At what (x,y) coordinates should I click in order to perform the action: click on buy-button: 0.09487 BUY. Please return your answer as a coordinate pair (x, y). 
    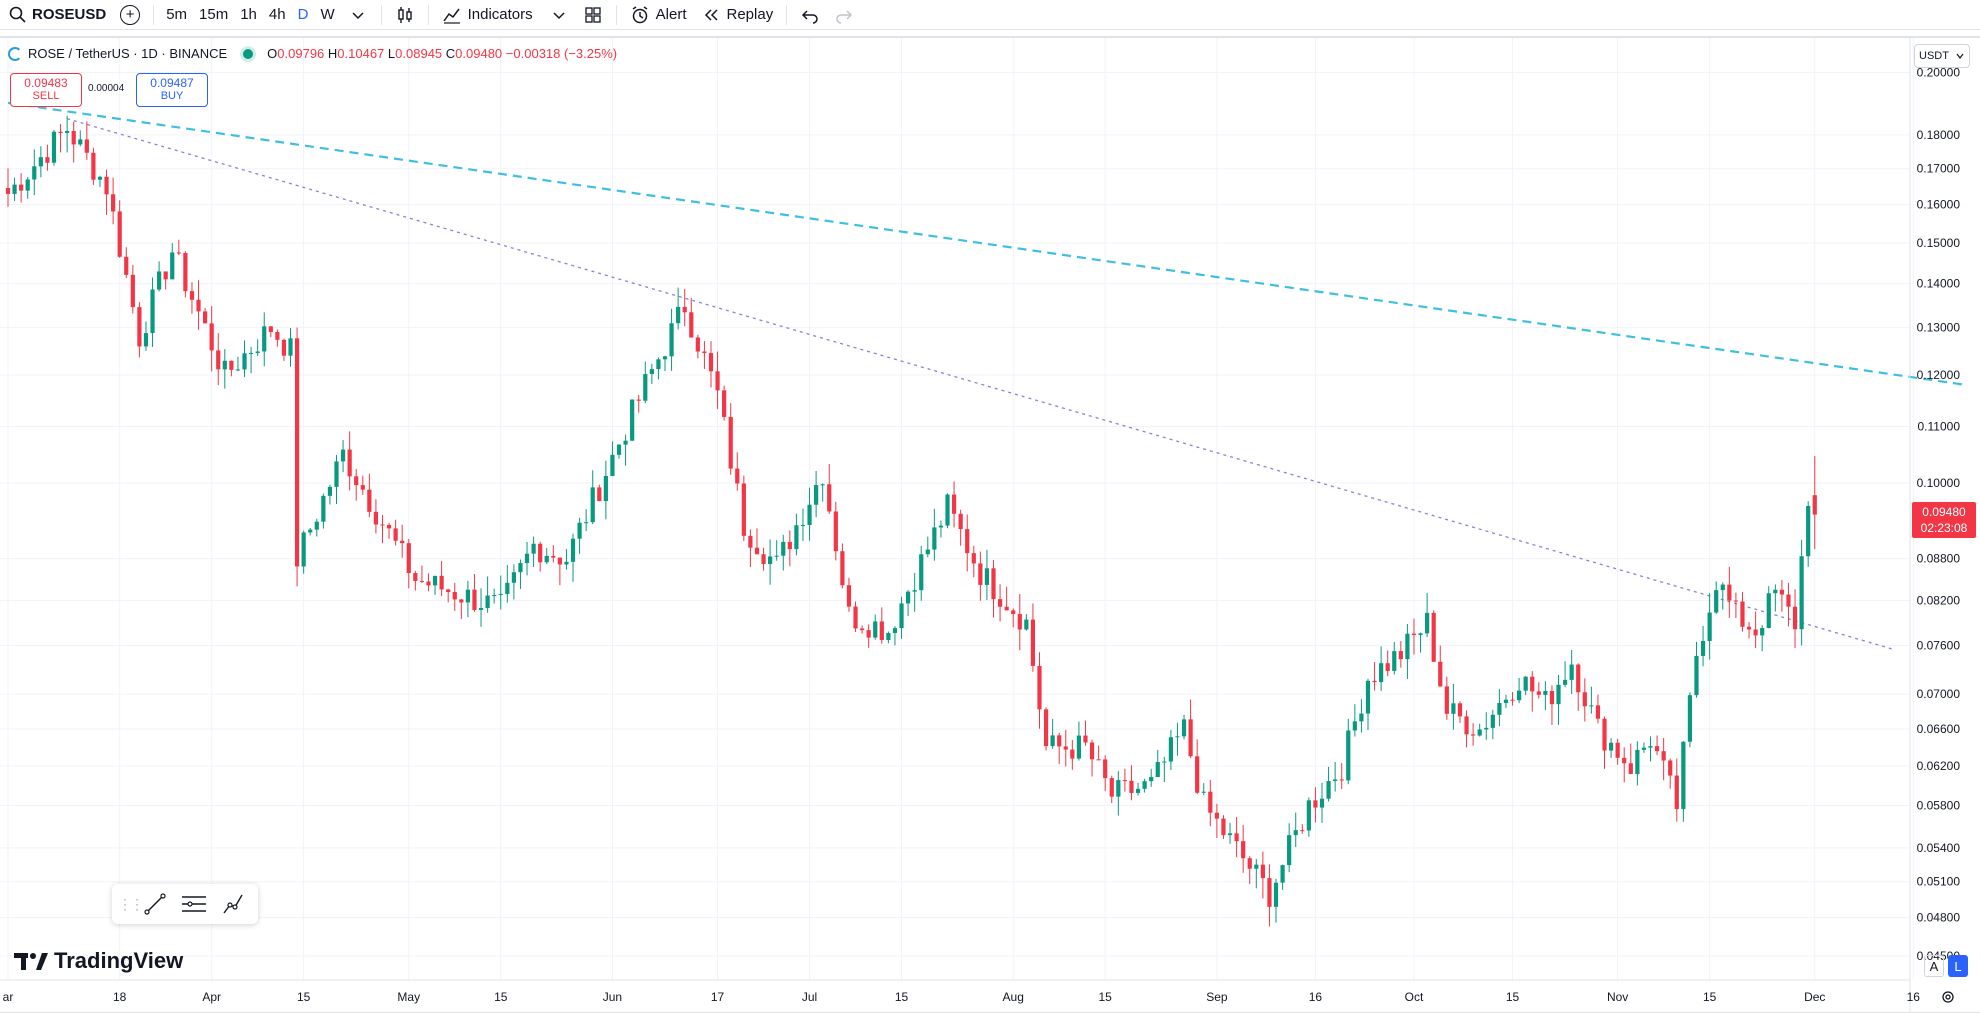
    Looking at the image, I should click on (172, 90).